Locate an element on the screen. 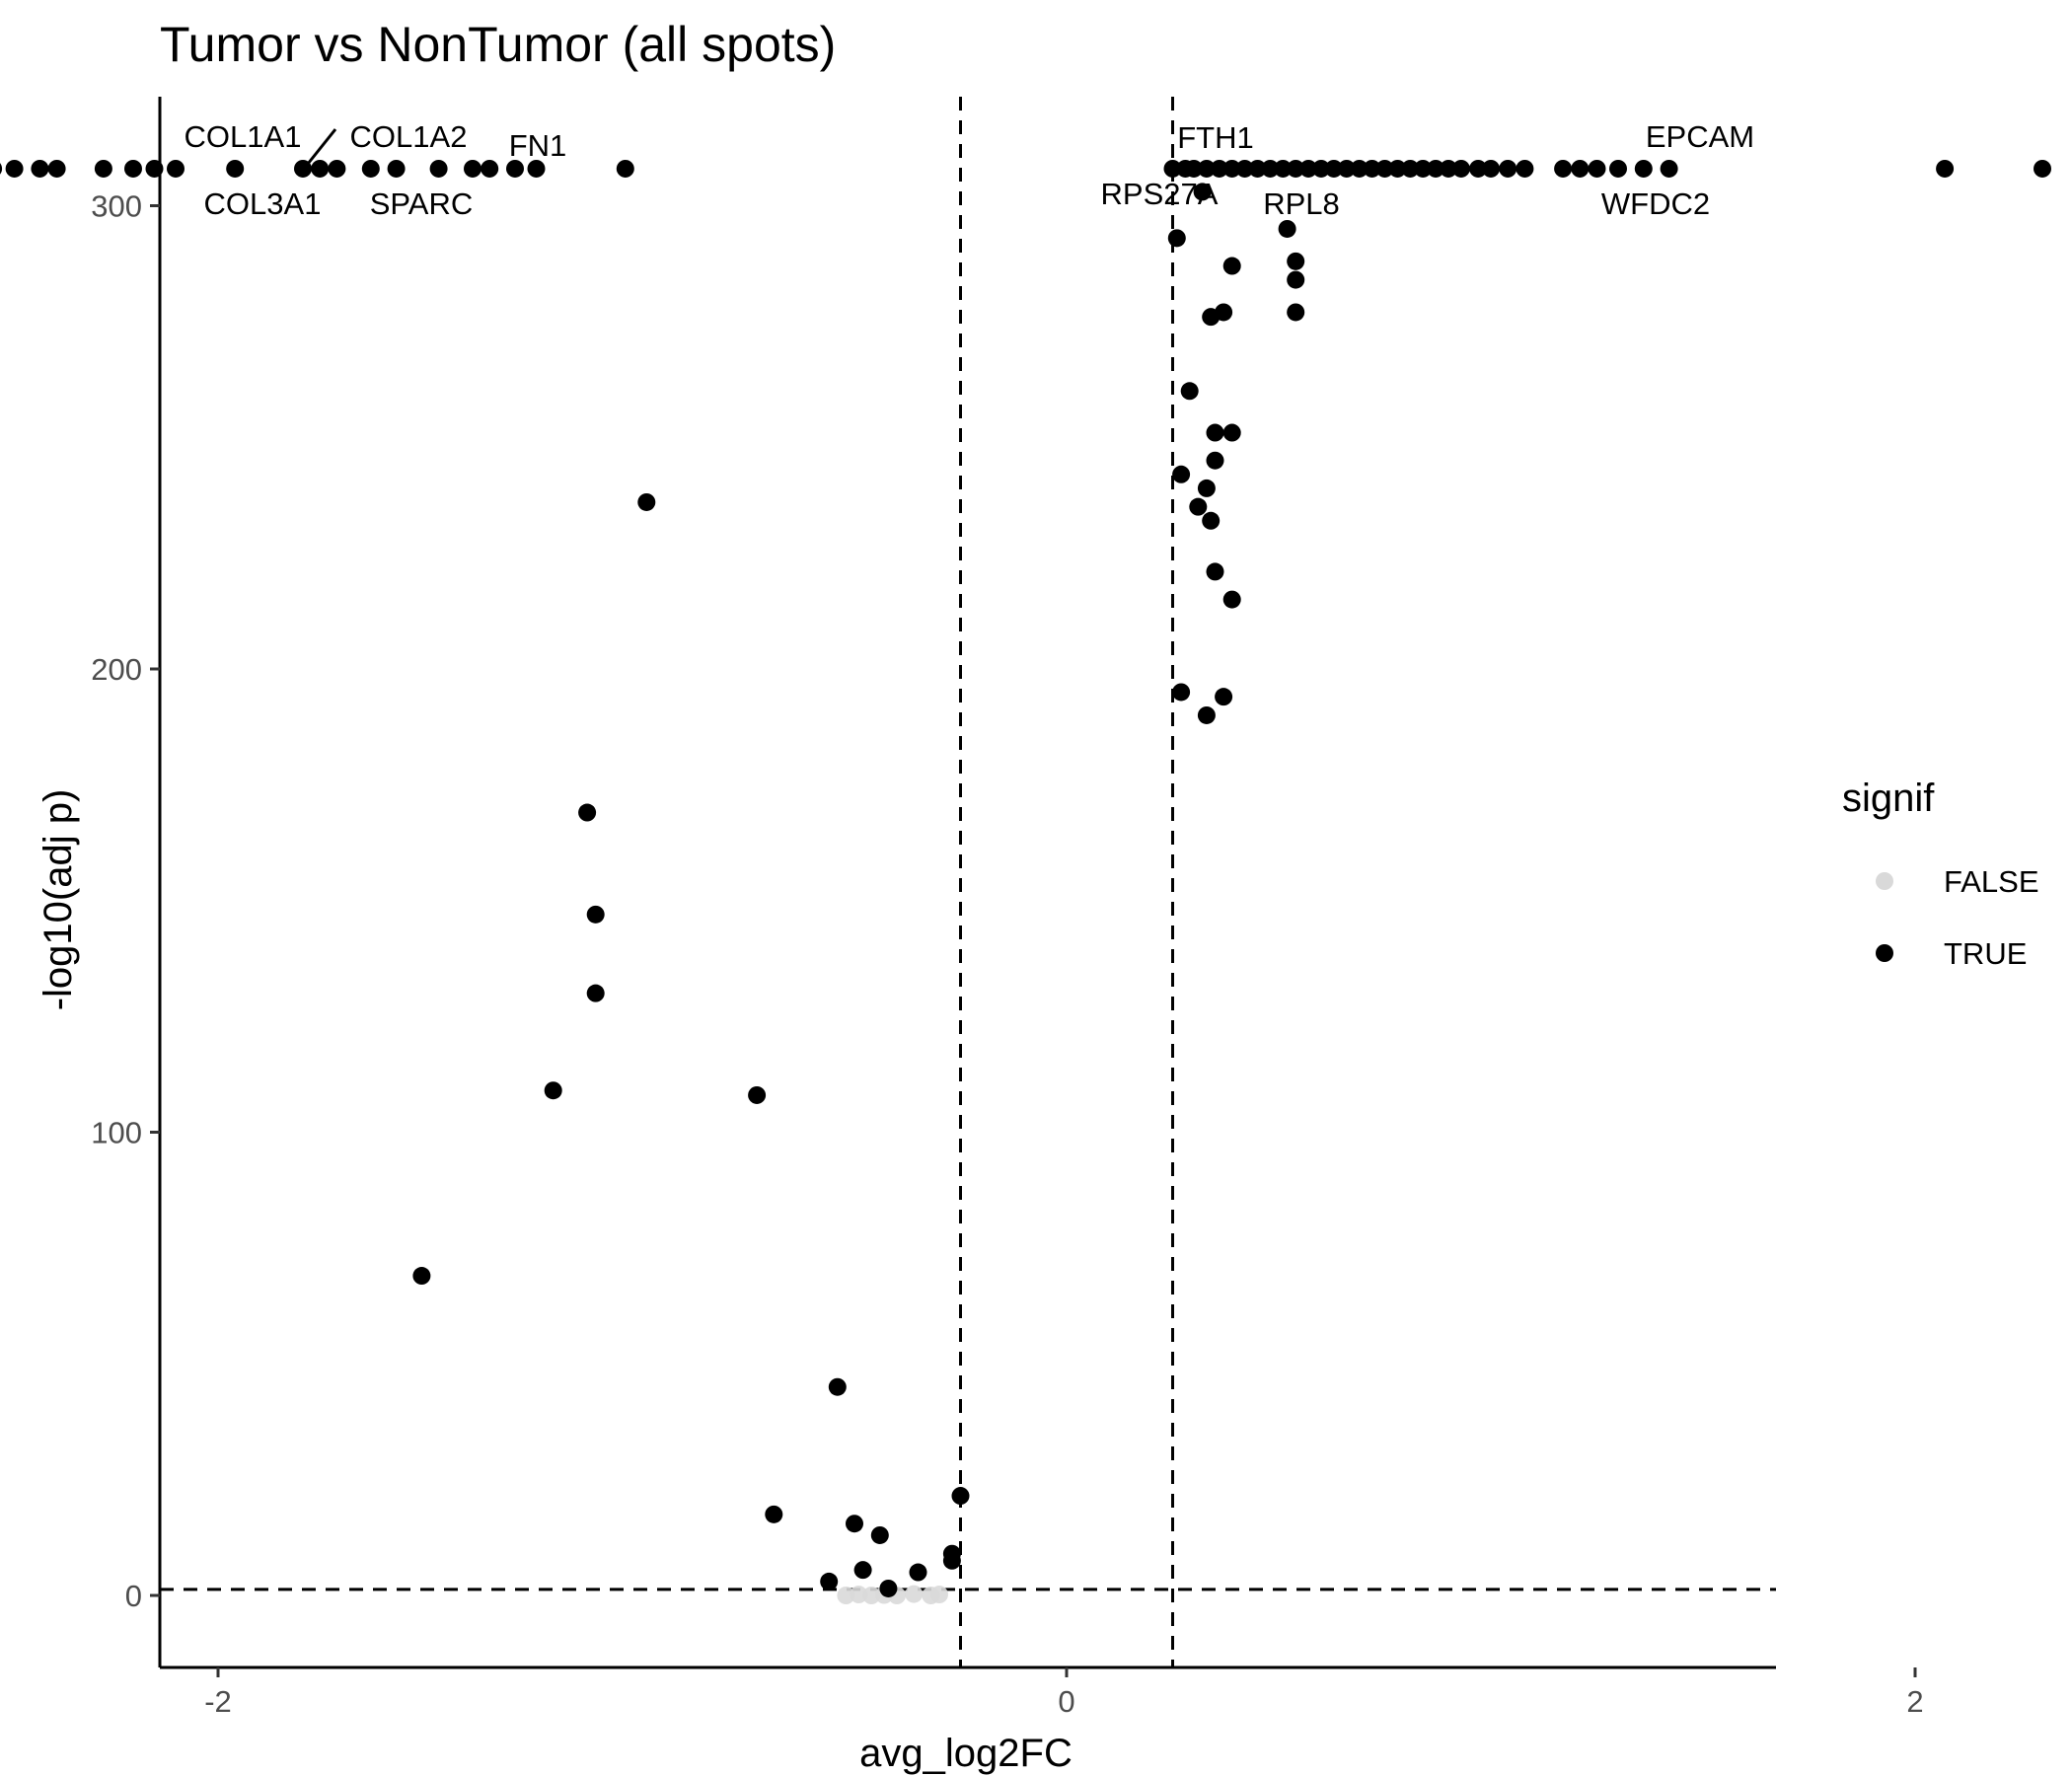 This screenshot has height=1776, width=2072. gene-label-wfdc2: WFDC2 is located at coordinates (1655, 204).